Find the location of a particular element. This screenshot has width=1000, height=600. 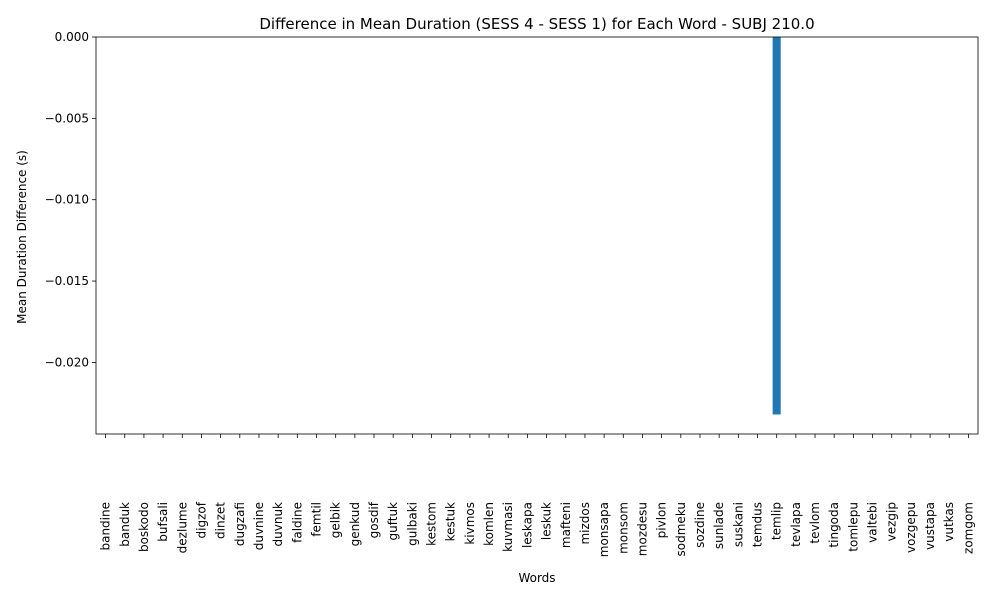

x-tick-label-vezgip: vezgip is located at coordinates (892, 521).